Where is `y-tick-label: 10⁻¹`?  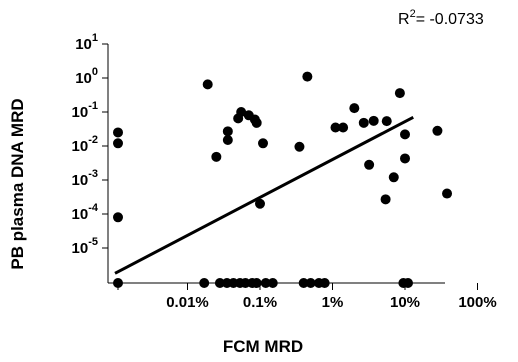 y-tick-label: 10⁻¹ is located at coordinates (85, 110).